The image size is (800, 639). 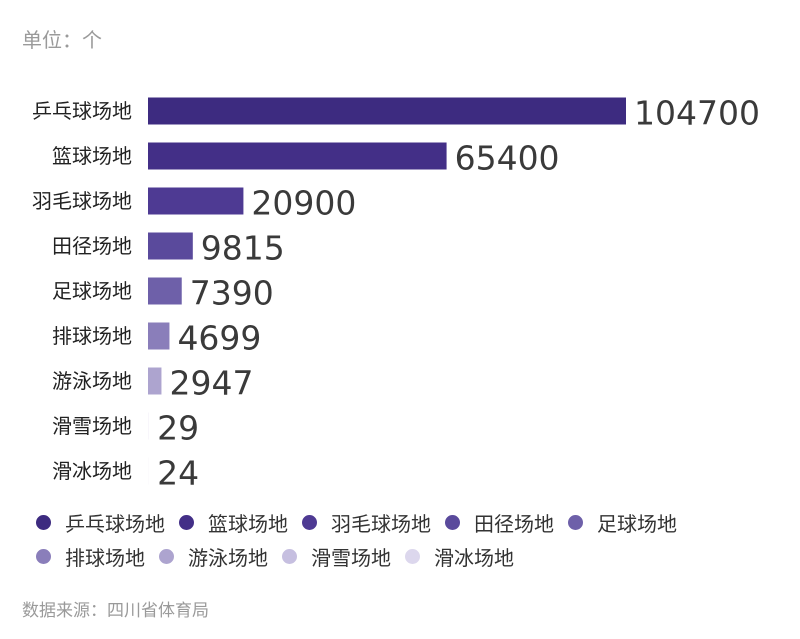 I want to click on value-label: 29, so click(x=178, y=428).